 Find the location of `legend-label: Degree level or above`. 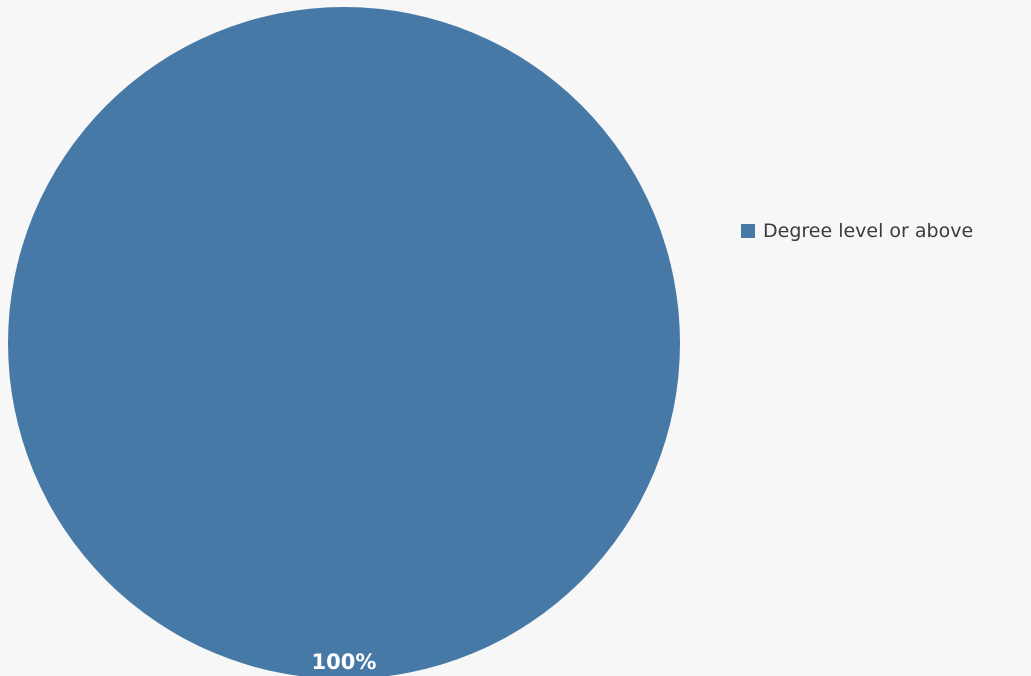

legend-label: Degree level or above is located at coordinates (868, 231).